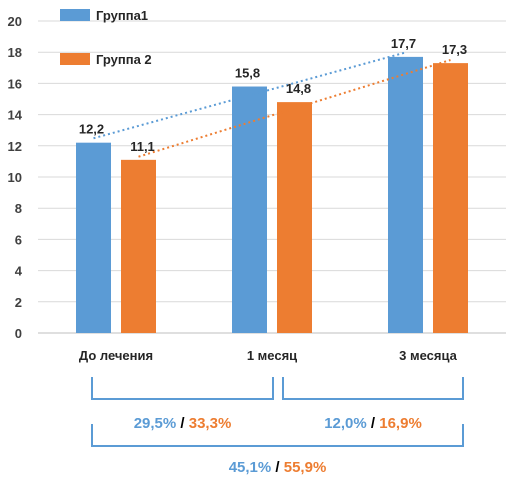 This screenshot has width=516, height=481. I want to click on y-axis: 0 2 4 6 8 10 12 14 16 18 20, so click(15, 177).